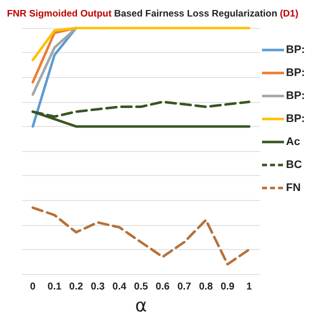 The width and height of the screenshot is (320, 320). I want to click on legend-label: FN, so click(293, 188).